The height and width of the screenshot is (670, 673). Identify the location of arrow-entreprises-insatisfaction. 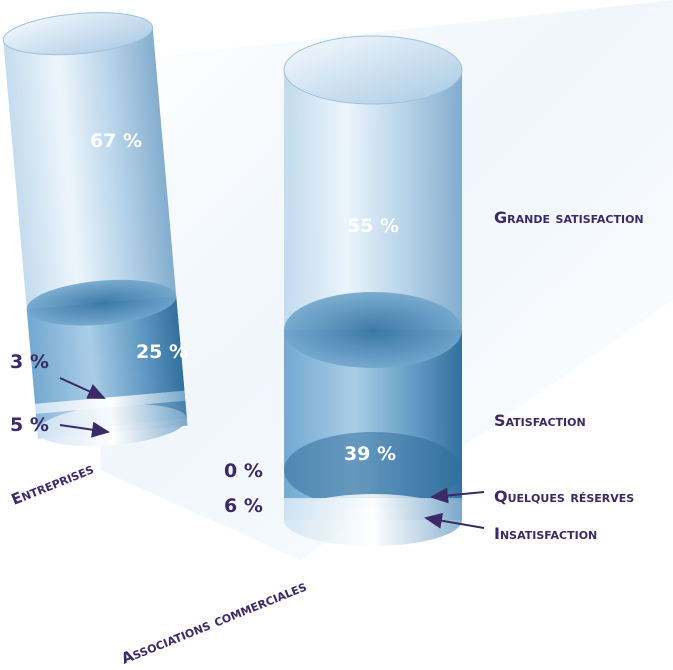
(84, 429).